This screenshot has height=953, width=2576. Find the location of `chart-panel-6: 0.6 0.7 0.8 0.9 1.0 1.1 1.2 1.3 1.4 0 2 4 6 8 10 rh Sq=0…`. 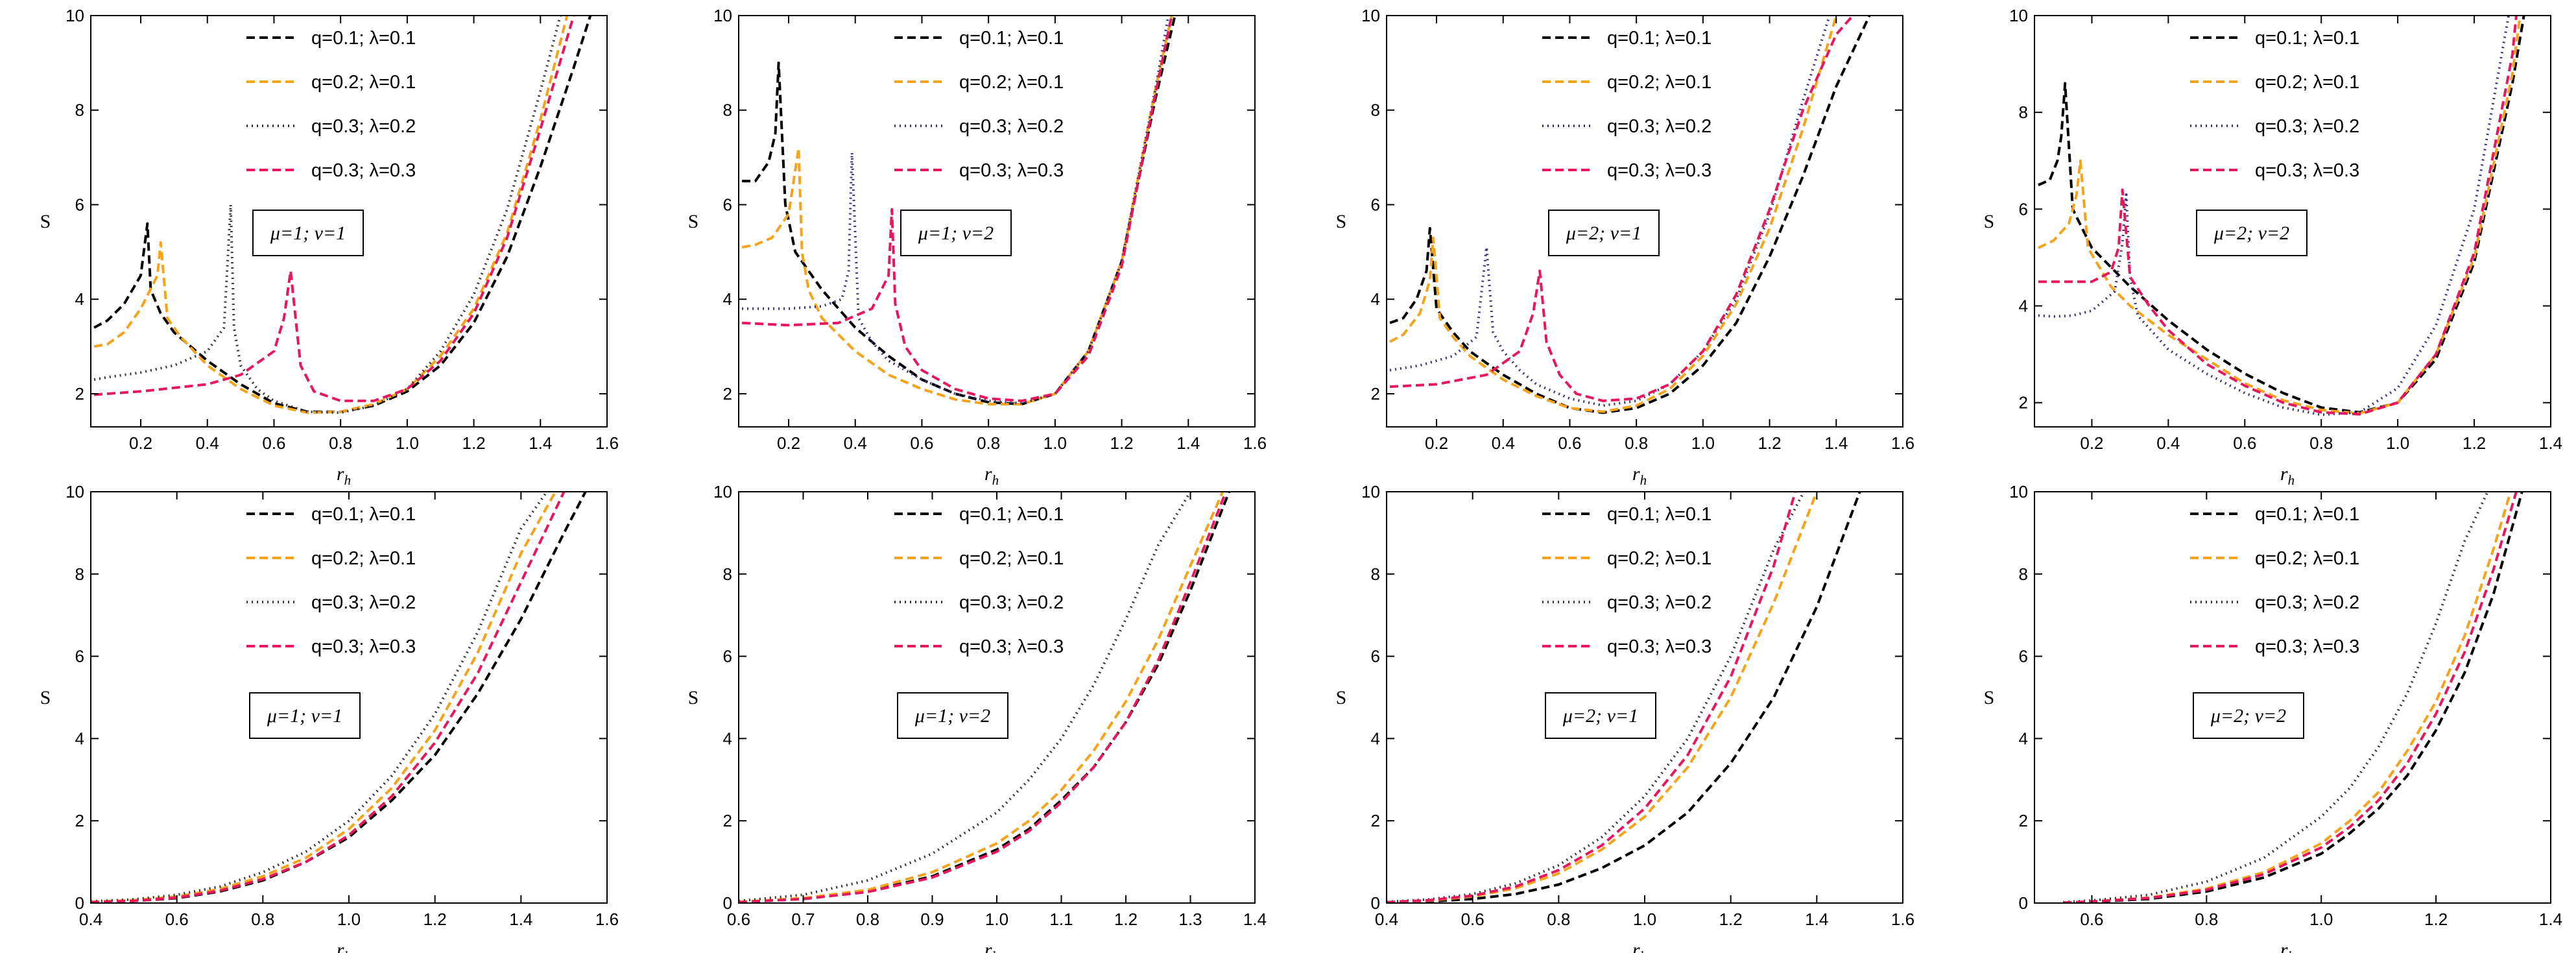

chart-panel-6: 0.6 0.7 0.8 0.9 1.0 1.1 1.2 1.3 1.4 0 2 4 6 8 10 rh Sq=0… is located at coordinates (977, 717).